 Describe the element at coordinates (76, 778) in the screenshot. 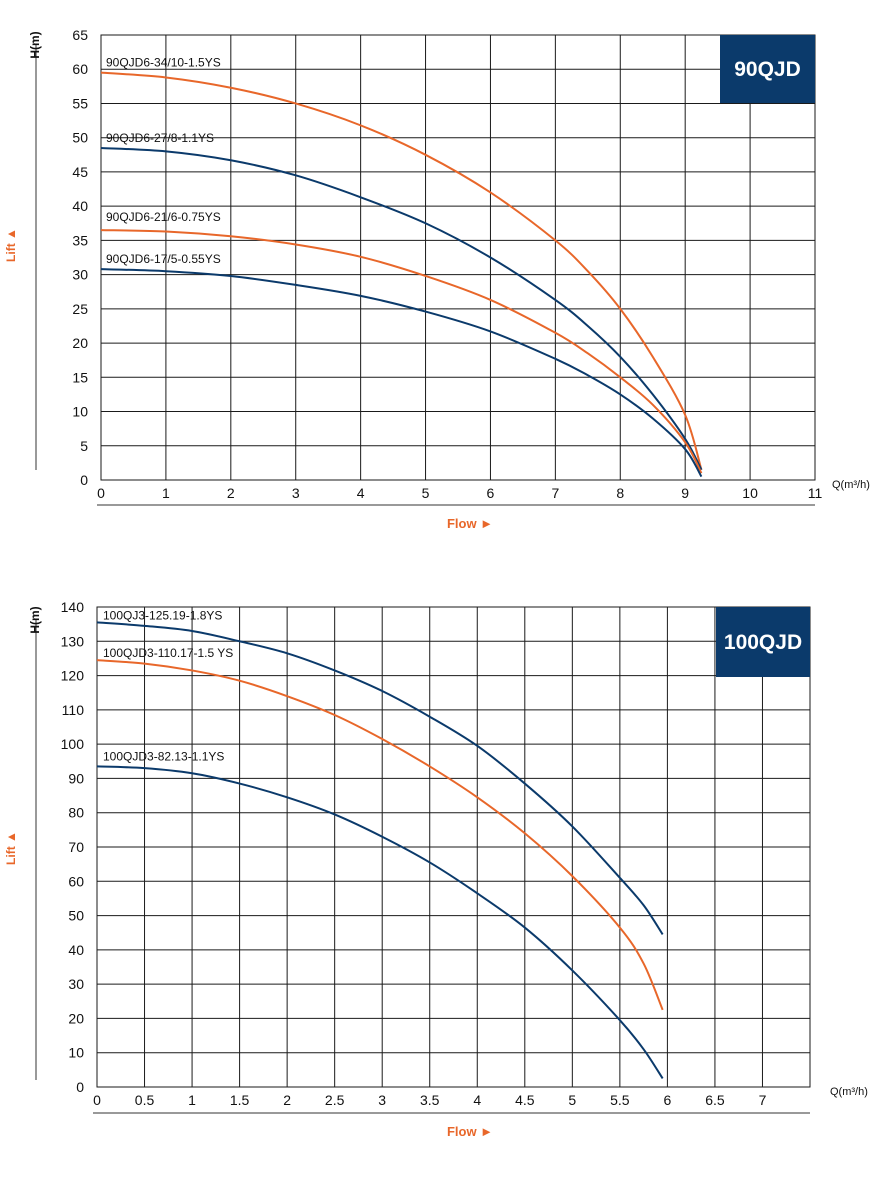

I see `y-tick-label: 90` at that location.